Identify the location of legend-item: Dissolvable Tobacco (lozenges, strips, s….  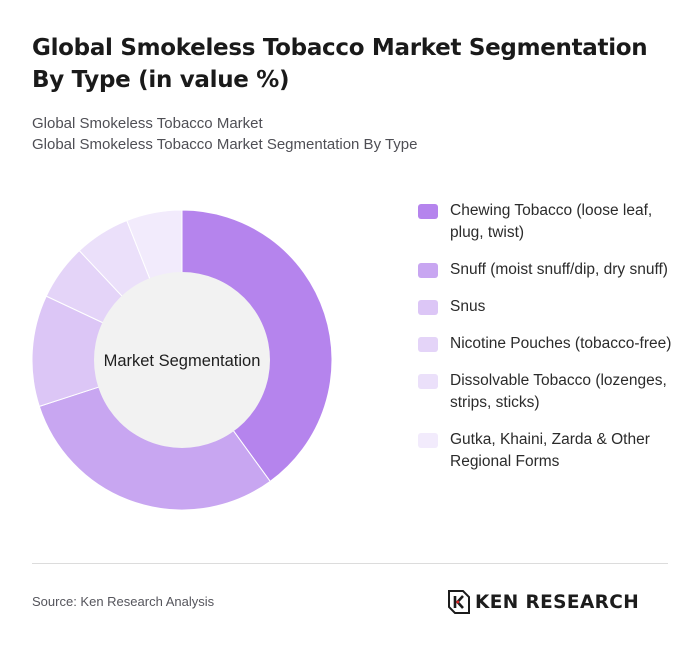
(549, 392).